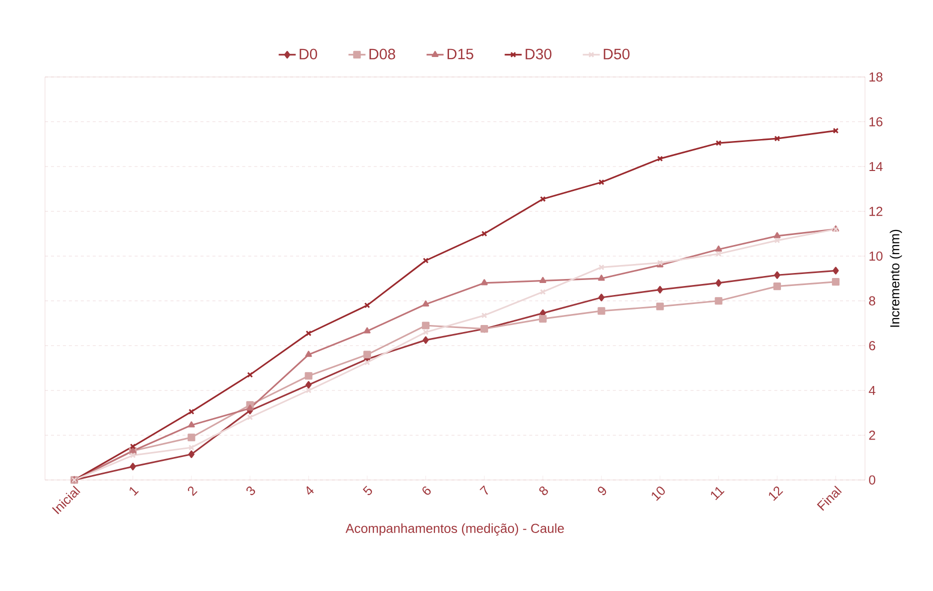 This screenshot has height=591, width=933. I want to click on y-axis-title: Incremento (mm), so click(896, 278).